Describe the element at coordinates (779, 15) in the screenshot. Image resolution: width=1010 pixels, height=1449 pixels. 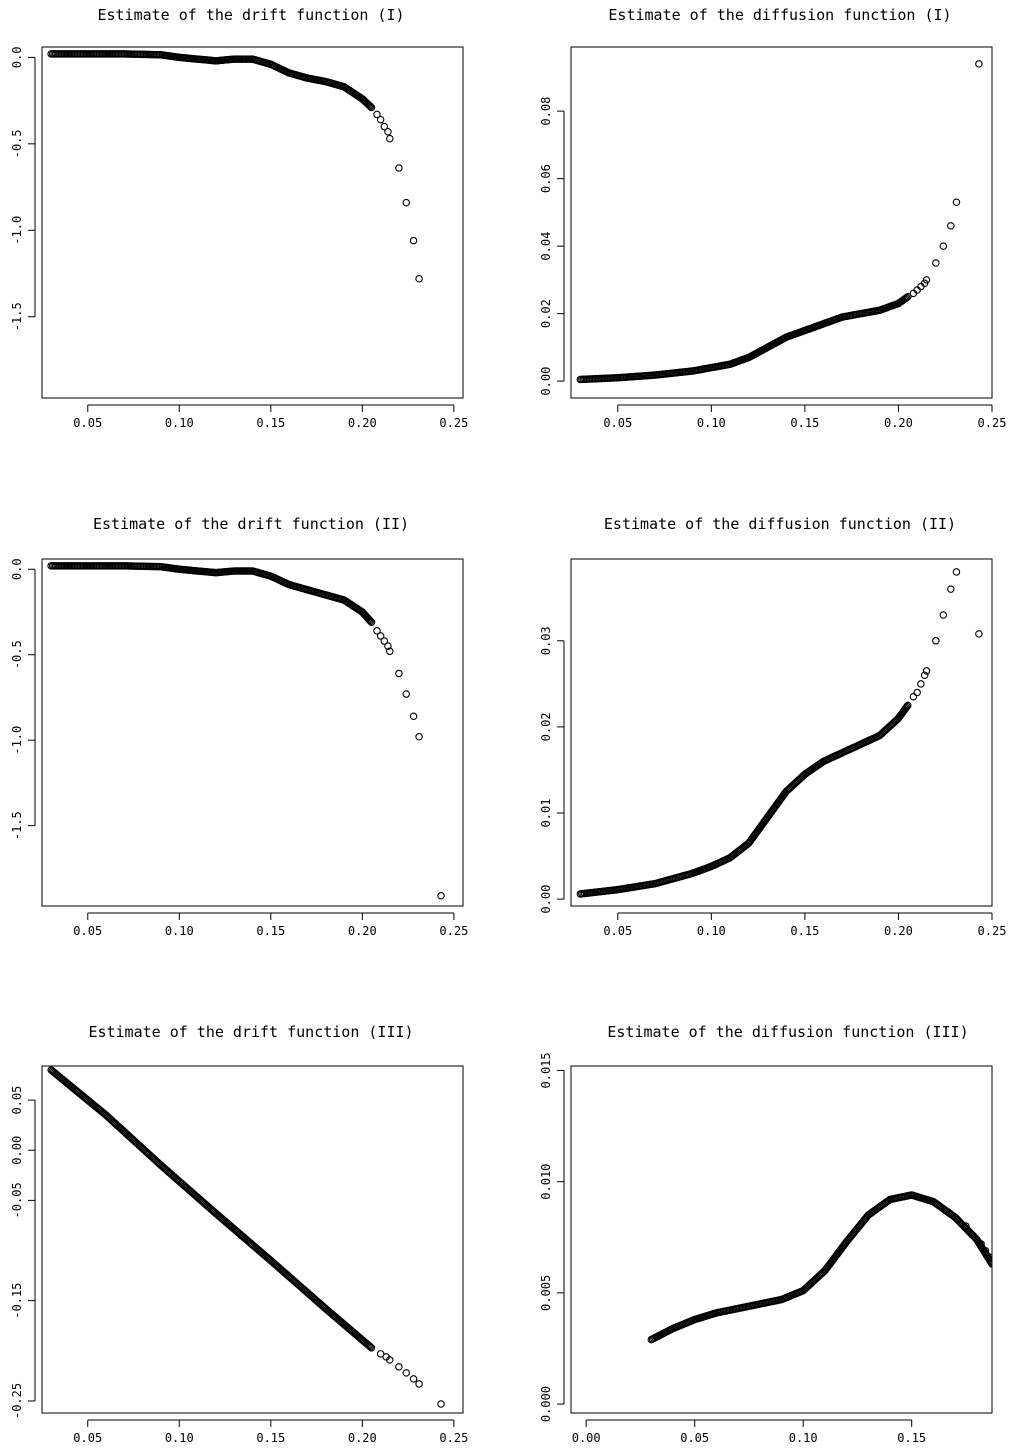
I see `chart-title: Estimate of the diffusion function (I)` at that location.